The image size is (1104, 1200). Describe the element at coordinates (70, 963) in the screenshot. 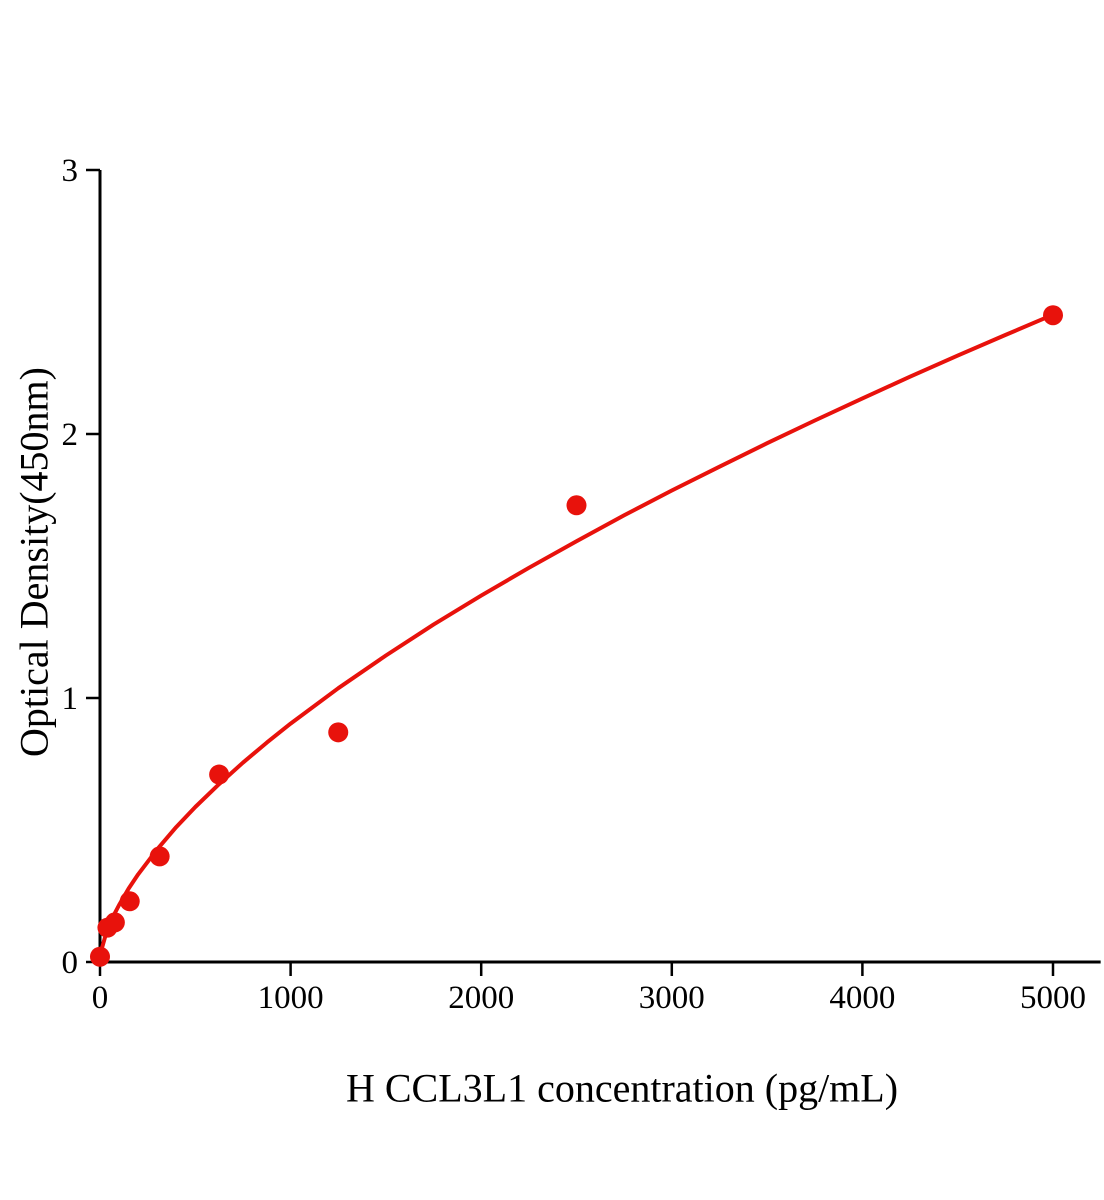

I see `y-tick-label: 0` at that location.